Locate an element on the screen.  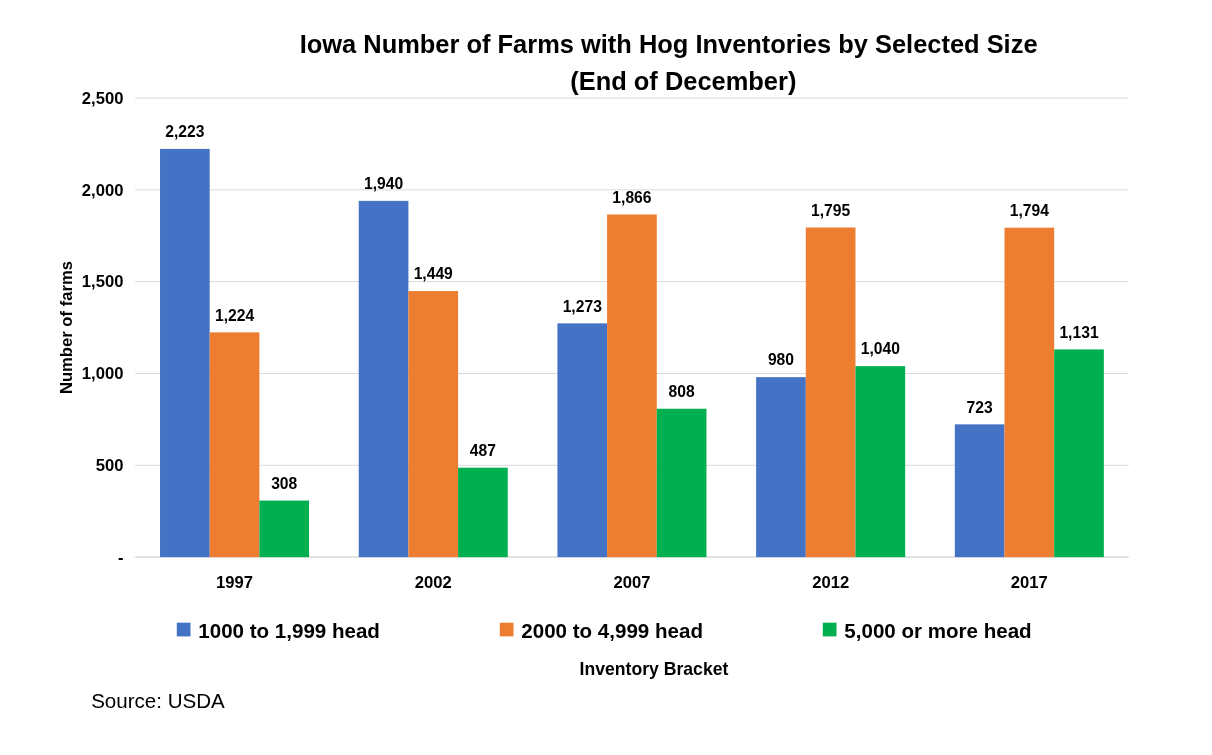
data-label: 1,273 is located at coordinates (582, 306).